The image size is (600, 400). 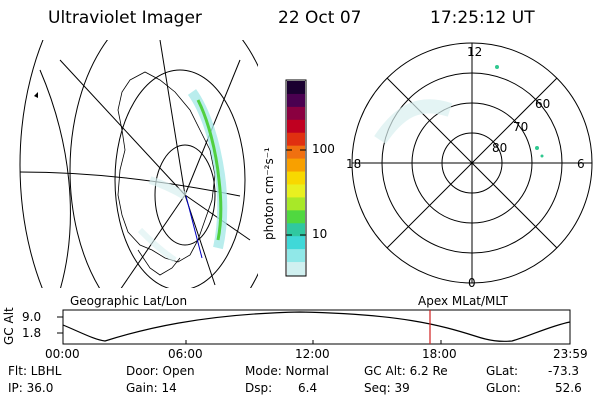 What do you see at coordinates (312, 354) in the screenshot?
I see `timeline-xtick: 12:00` at bounding box center [312, 354].